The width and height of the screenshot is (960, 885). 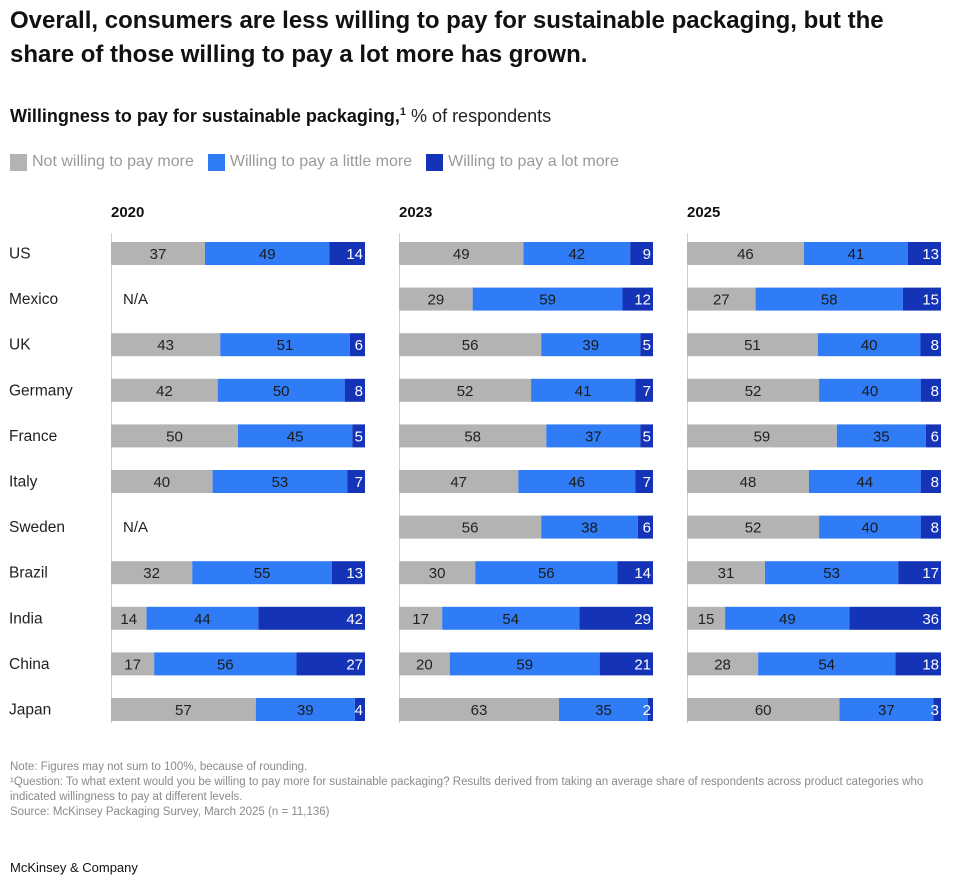 I want to click on bar-segment-not-willing-mexico-2023, so click(x=436, y=299).